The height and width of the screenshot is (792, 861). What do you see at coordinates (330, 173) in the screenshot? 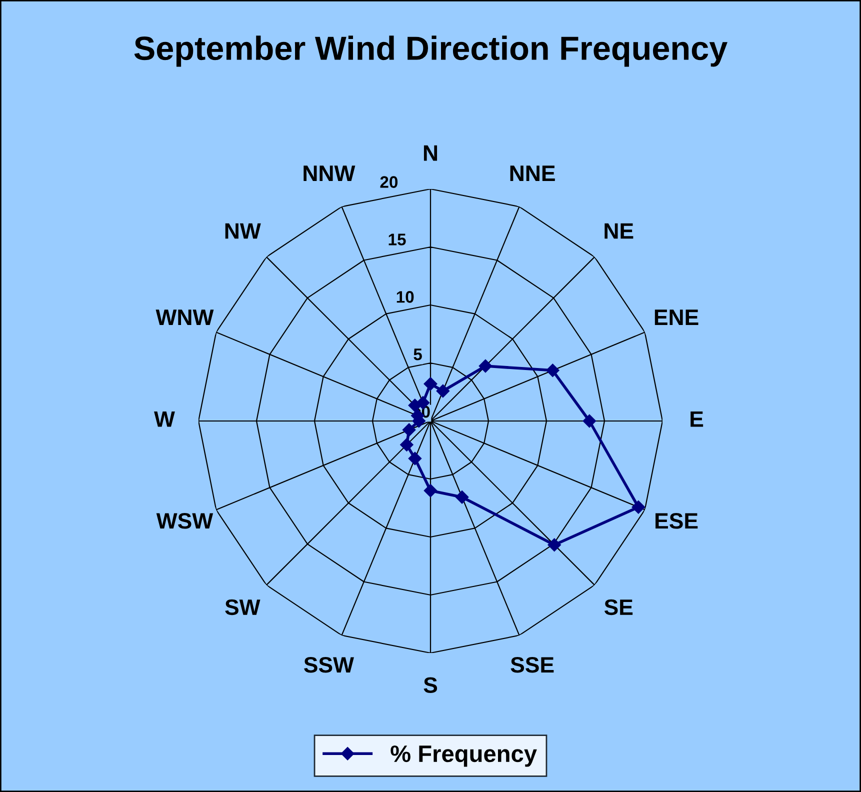
I see `spoke-label: NNW` at bounding box center [330, 173].